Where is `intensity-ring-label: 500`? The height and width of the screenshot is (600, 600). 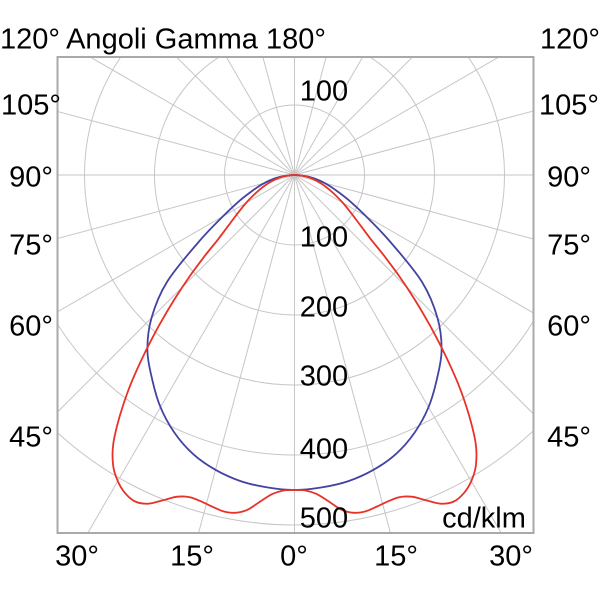
intensity-ring-label: 500 is located at coordinates (324, 518).